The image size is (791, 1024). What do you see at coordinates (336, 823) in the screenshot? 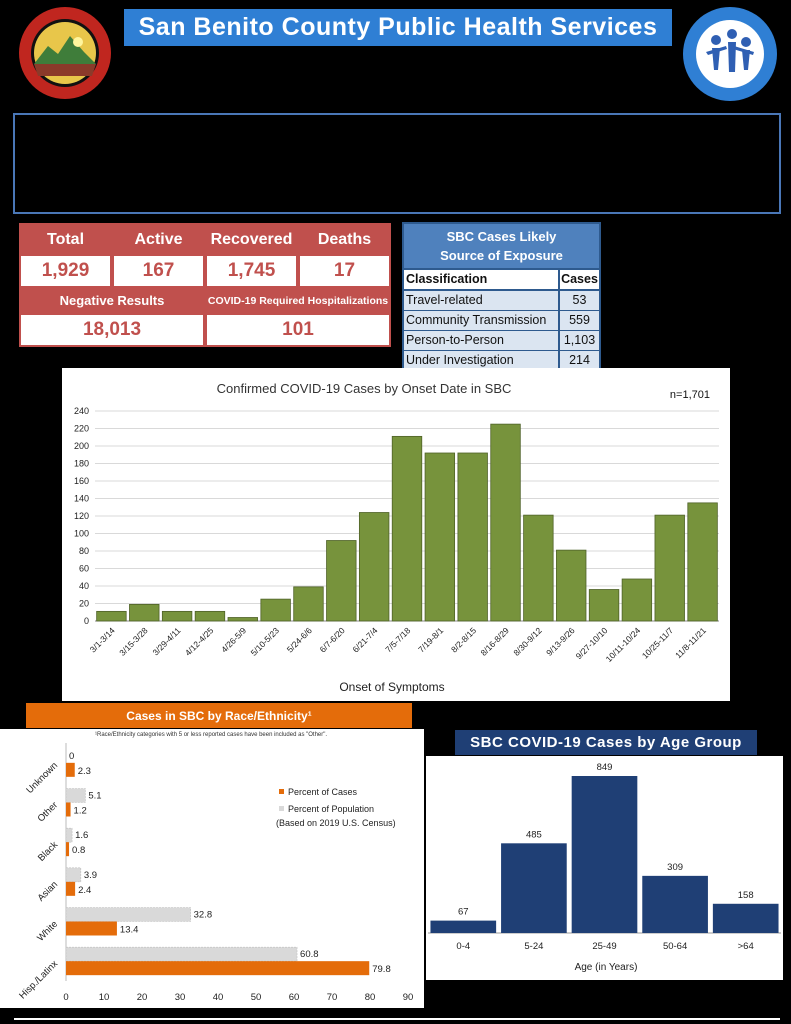
I see `legend-census-note: (Based on 2019 U.S. Census)` at bounding box center [336, 823].